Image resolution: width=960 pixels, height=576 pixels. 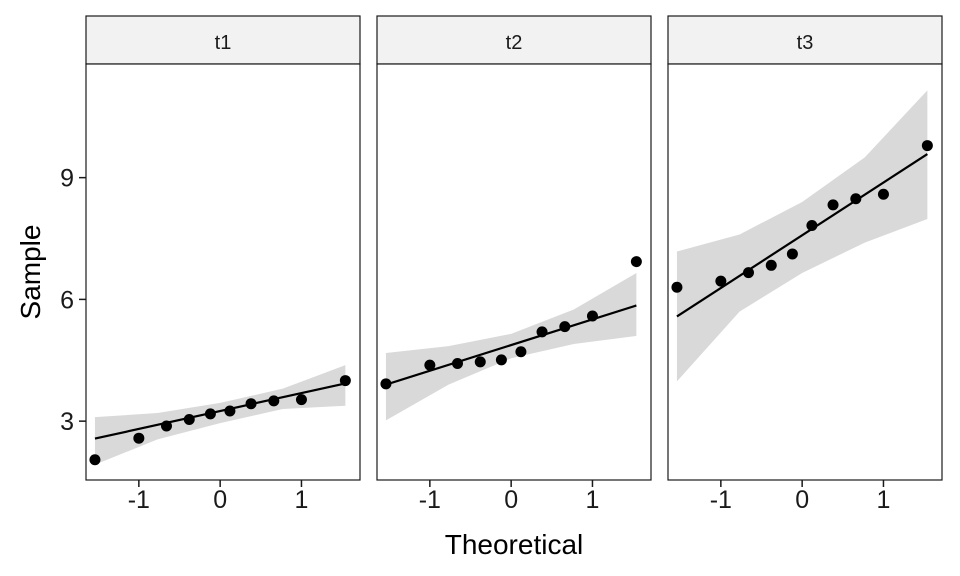 What do you see at coordinates (805, 43) in the screenshot?
I see `strip-label: t3` at bounding box center [805, 43].